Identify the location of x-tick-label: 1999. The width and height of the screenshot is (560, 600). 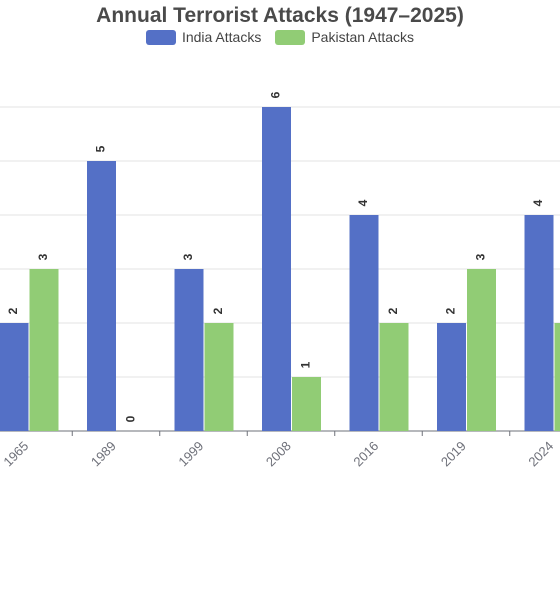
(190, 453).